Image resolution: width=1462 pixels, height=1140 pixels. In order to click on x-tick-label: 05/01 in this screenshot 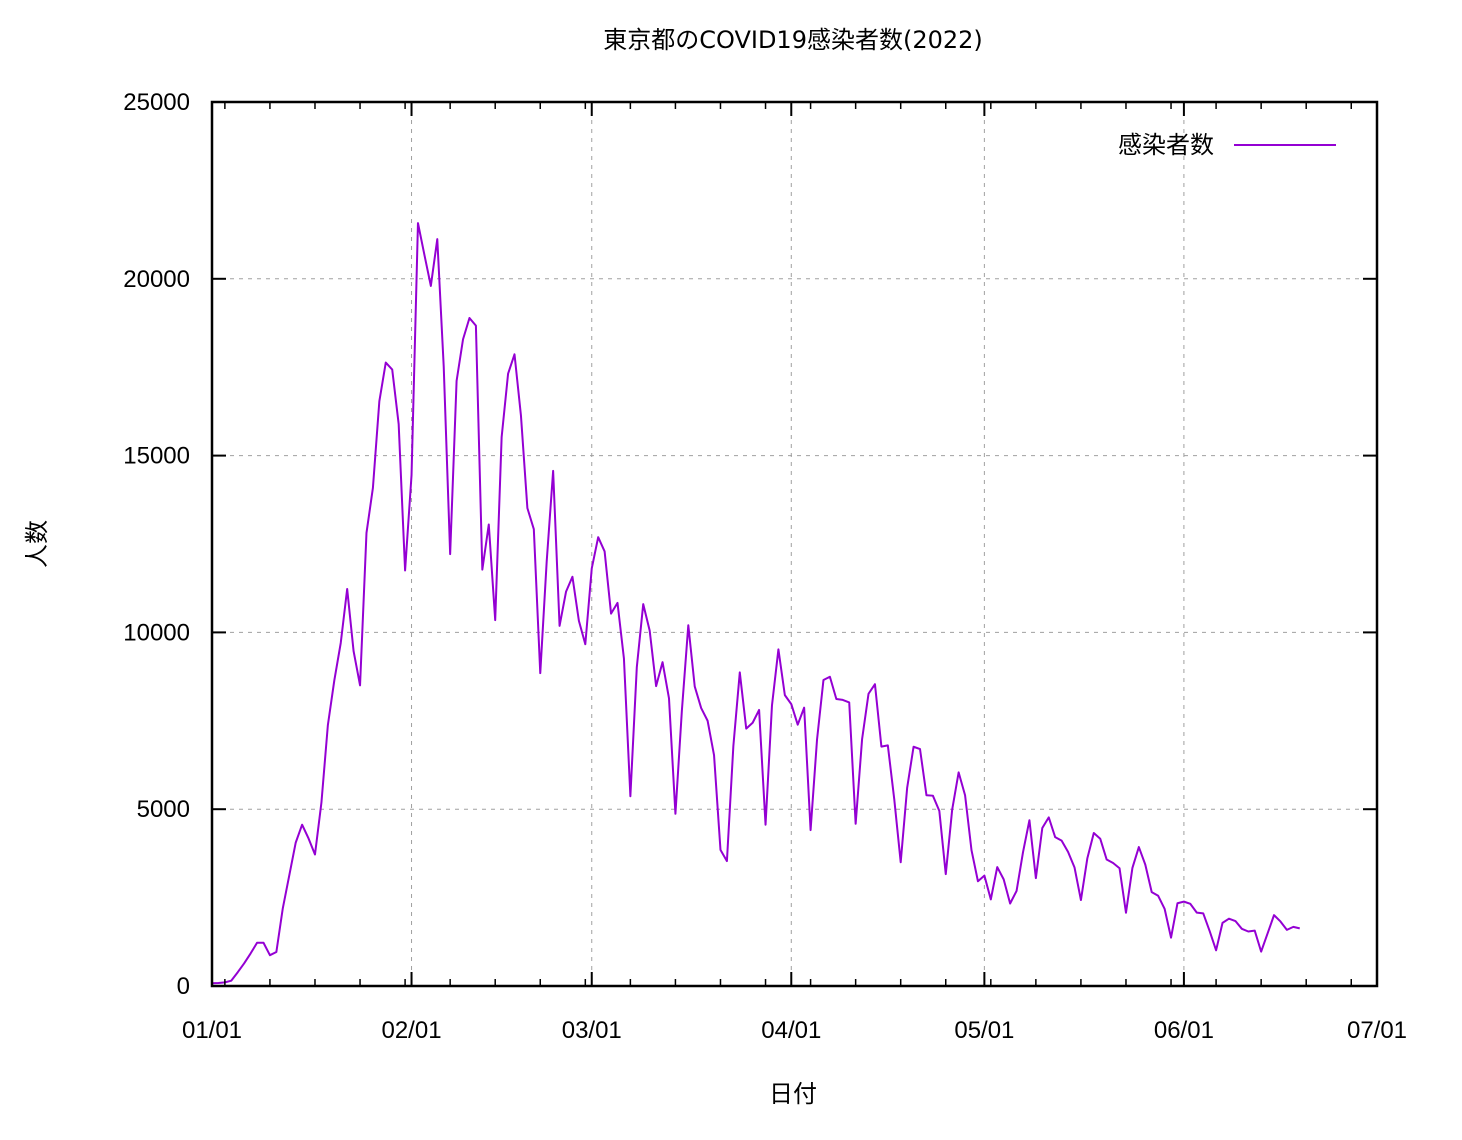, I will do `click(984, 1030)`.